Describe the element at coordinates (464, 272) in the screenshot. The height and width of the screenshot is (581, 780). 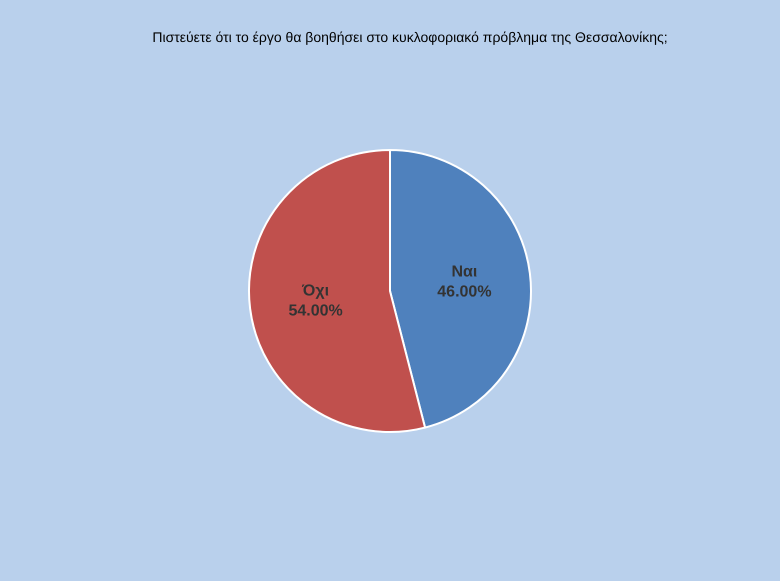
I see `slice-label: Ναι` at that location.